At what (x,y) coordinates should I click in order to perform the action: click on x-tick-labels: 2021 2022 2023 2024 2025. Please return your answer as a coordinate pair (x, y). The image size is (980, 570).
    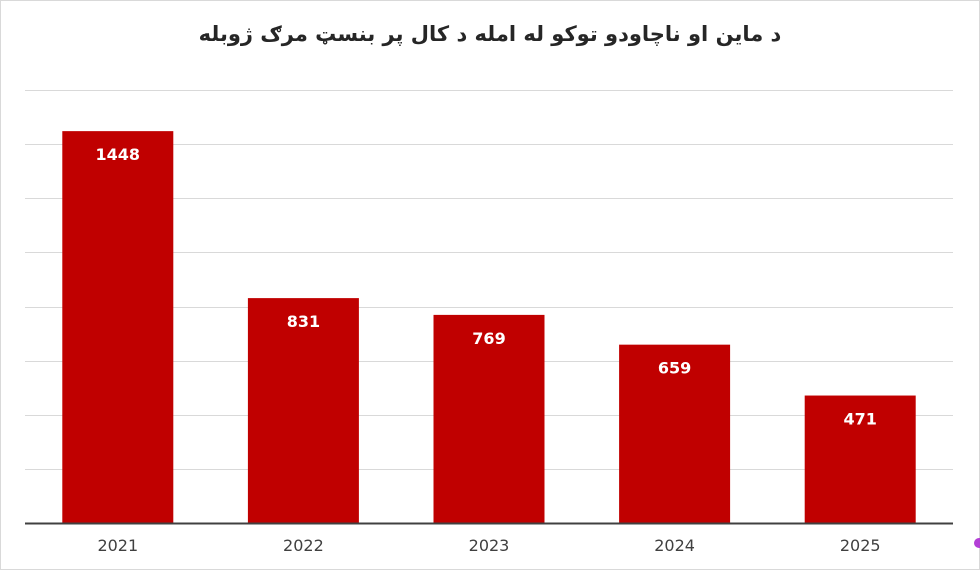
    Looking at the image, I should click on (488, 545).